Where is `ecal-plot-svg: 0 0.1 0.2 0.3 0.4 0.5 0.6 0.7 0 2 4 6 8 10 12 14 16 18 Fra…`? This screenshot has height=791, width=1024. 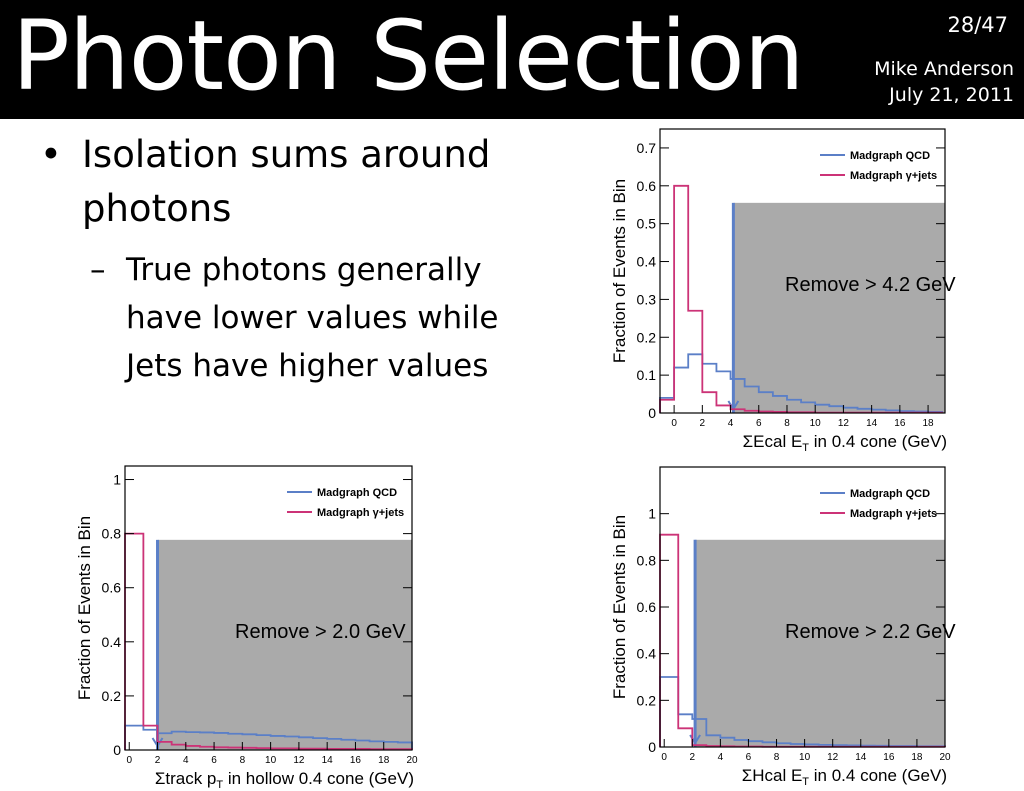
ecal-plot-svg: 0 0.1 0.2 0.3 0.4 0.5 0.6 0.7 0 2 4 6 8 10 12 14 16 18 Fra… is located at coordinates (783, 290).